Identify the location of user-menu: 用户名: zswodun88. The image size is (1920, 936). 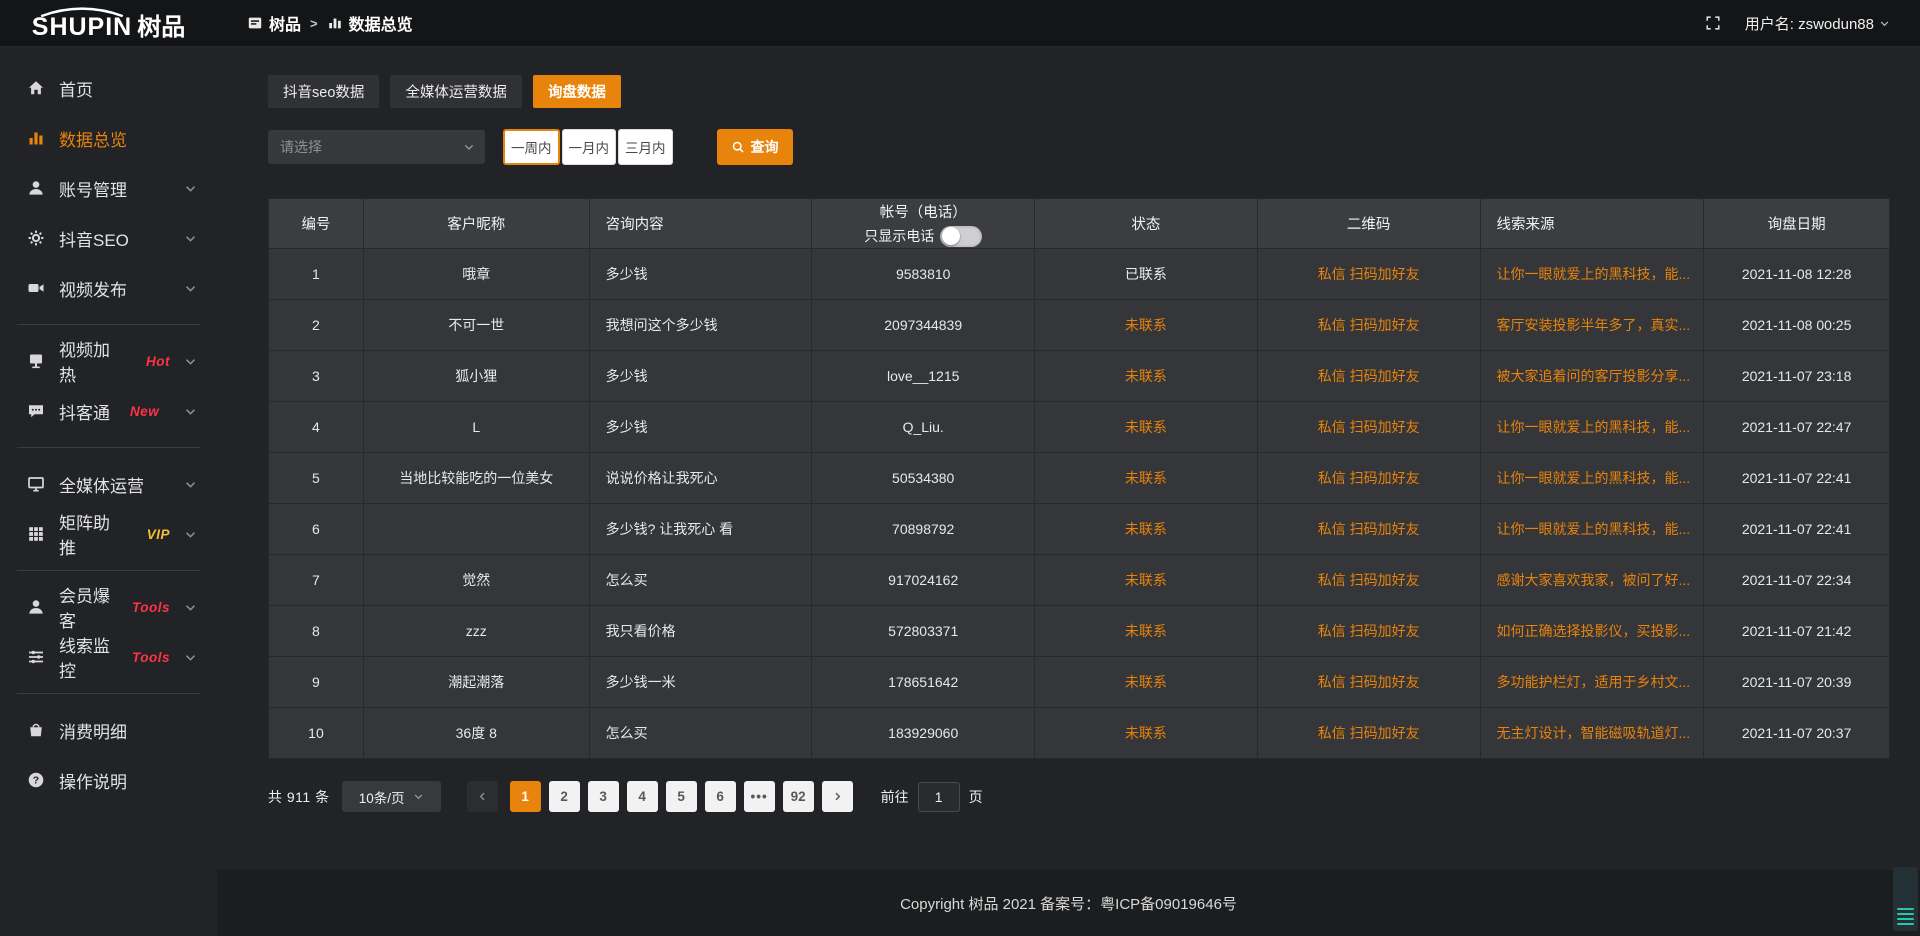
(1817, 23).